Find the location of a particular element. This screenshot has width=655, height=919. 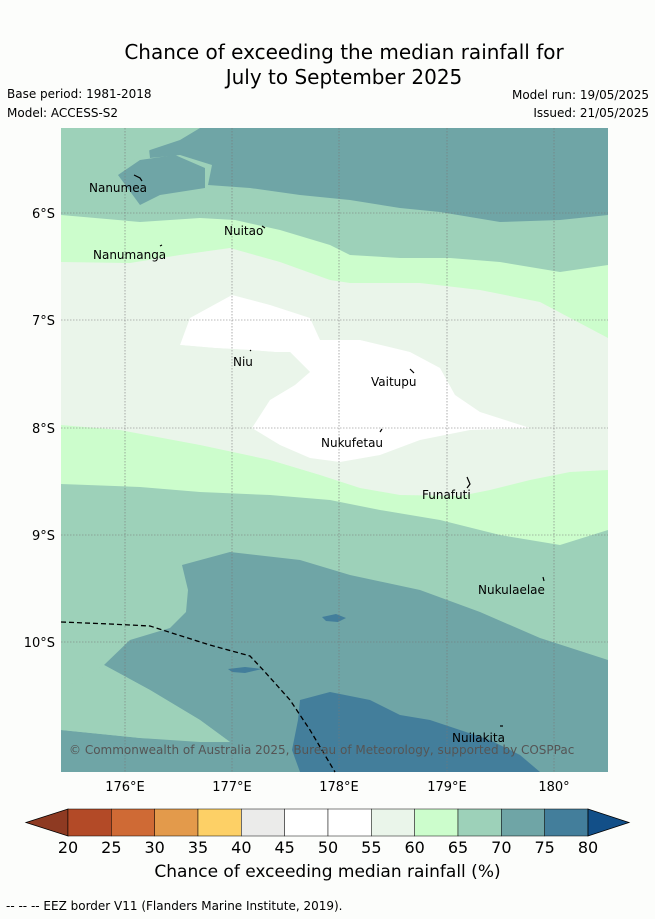

colorbar-cells is located at coordinates (327, 822).